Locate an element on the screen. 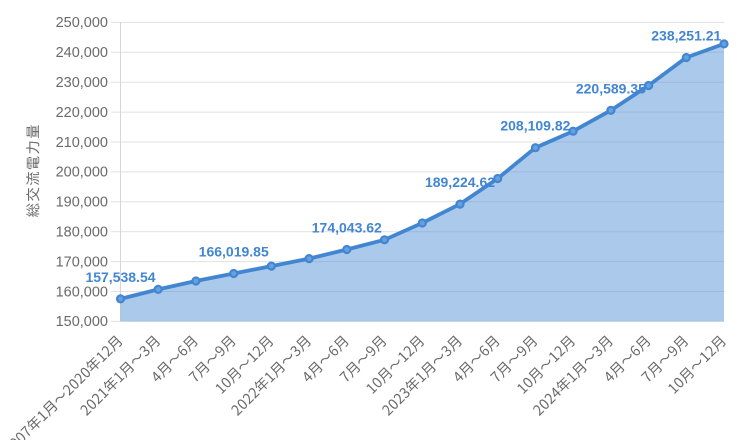 The image size is (740, 440). svg-text: 150,000 is located at coordinates (82, 322).